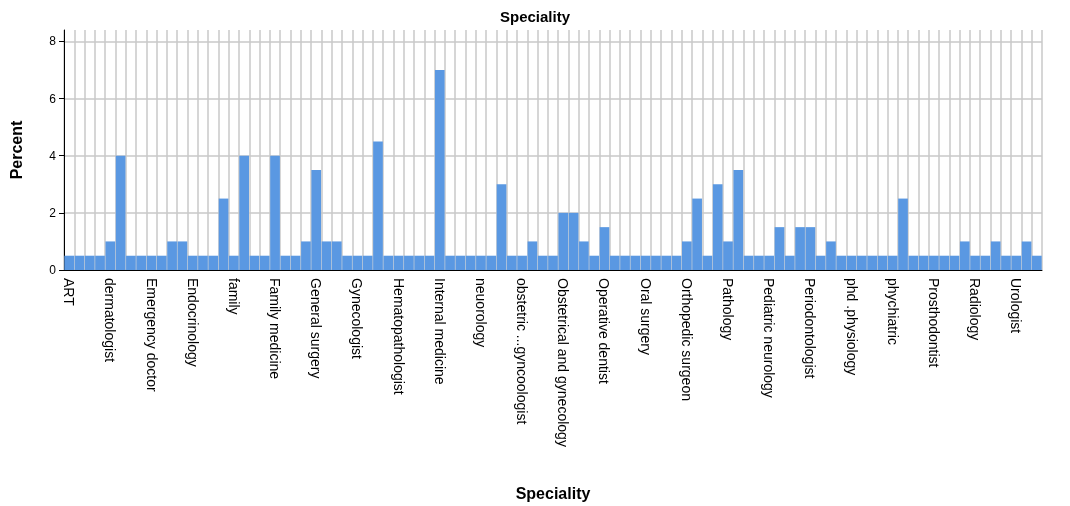 The width and height of the screenshot is (1070, 506). Describe the element at coordinates (686, 339) in the screenshot. I see `x-tick-label: Orthopedic surgeon` at that location.